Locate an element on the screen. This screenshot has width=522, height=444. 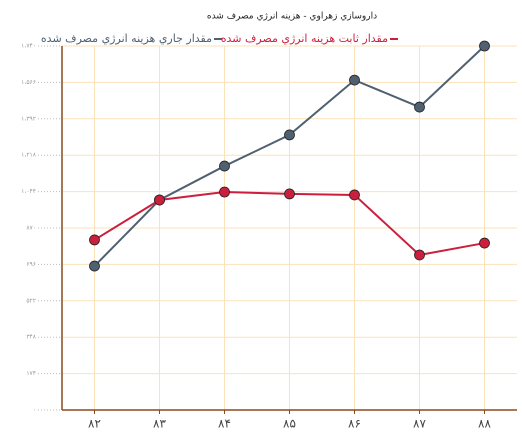
legend-label: مقدار ثابت هزينه انرژي مصرف شده is located at coordinates (304, 38).